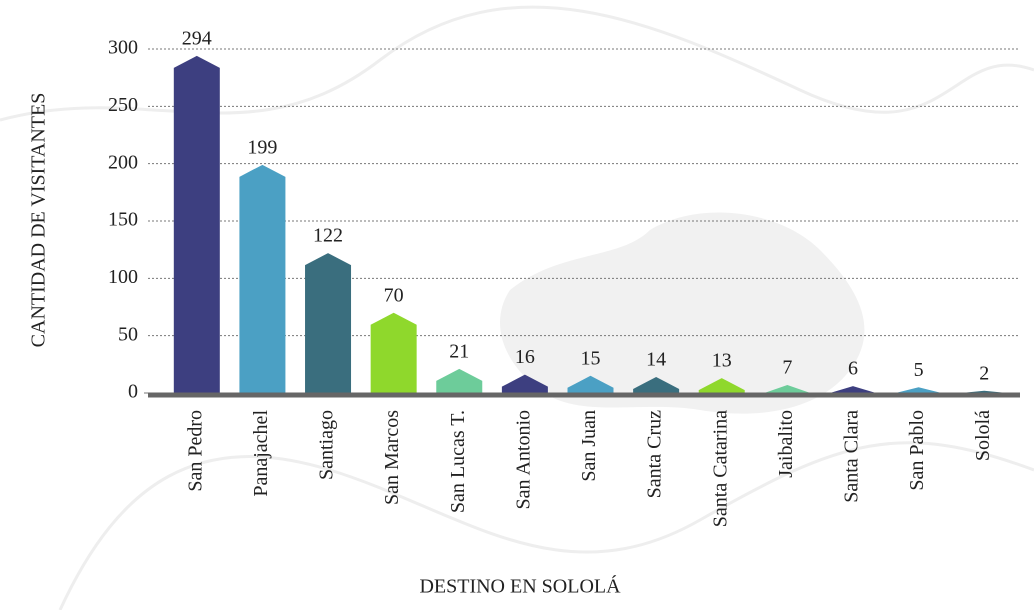 This screenshot has width=1034, height=610. I want to click on x-tick-label: San Juan, so click(589, 446).